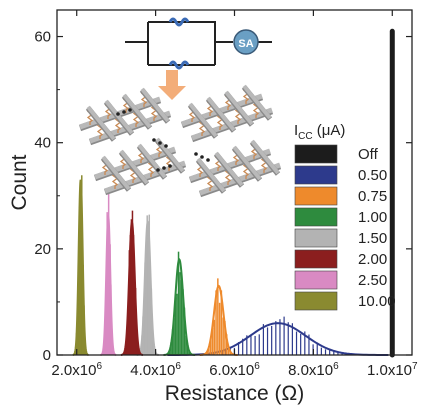  What do you see at coordinates (310, 370) in the screenshot?
I see `x-tick-label-base: 8.0x10` at bounding box center [310, 370].